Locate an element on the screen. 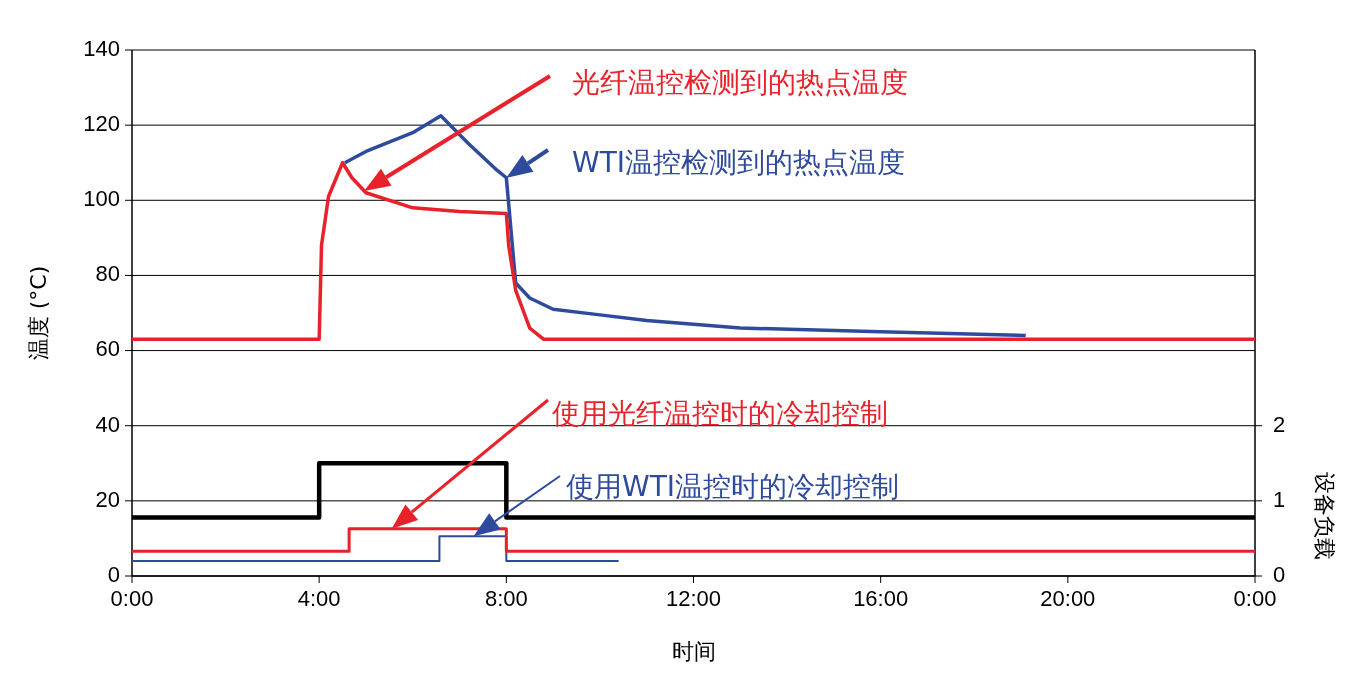  annotation: 使用光纤温控时的冷却控制 is located at coordinates (720, 413).